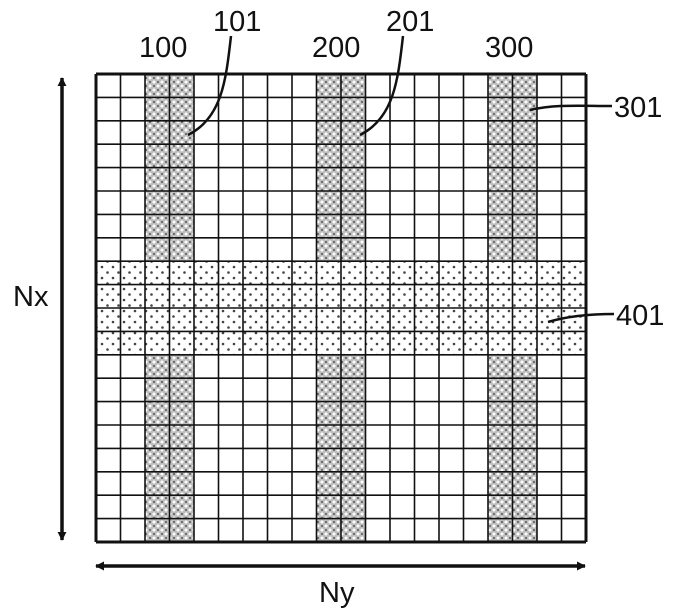 The image size is (676, 614). What do you see at coordinates (336, 48) in the screenshot?
I see `label-200: 200` at bounding box center [336, 48].